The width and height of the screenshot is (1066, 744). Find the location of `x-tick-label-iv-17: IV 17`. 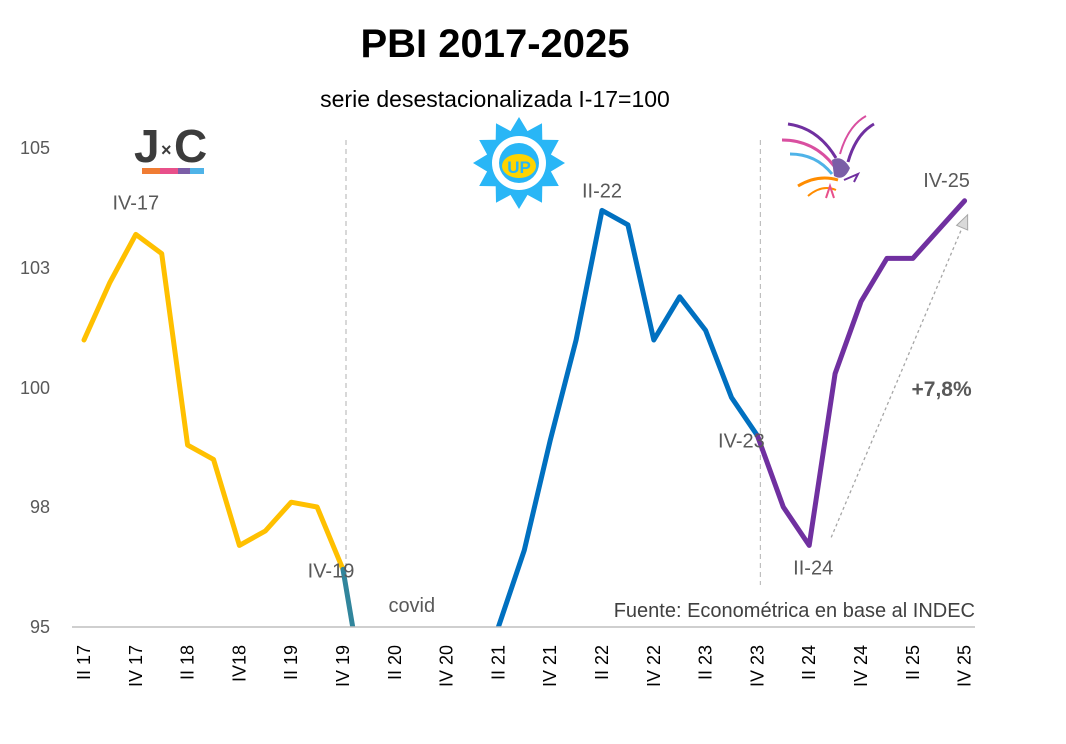

x-tick-label-iv-17: IV 17 is located at coordinates (136, 666).